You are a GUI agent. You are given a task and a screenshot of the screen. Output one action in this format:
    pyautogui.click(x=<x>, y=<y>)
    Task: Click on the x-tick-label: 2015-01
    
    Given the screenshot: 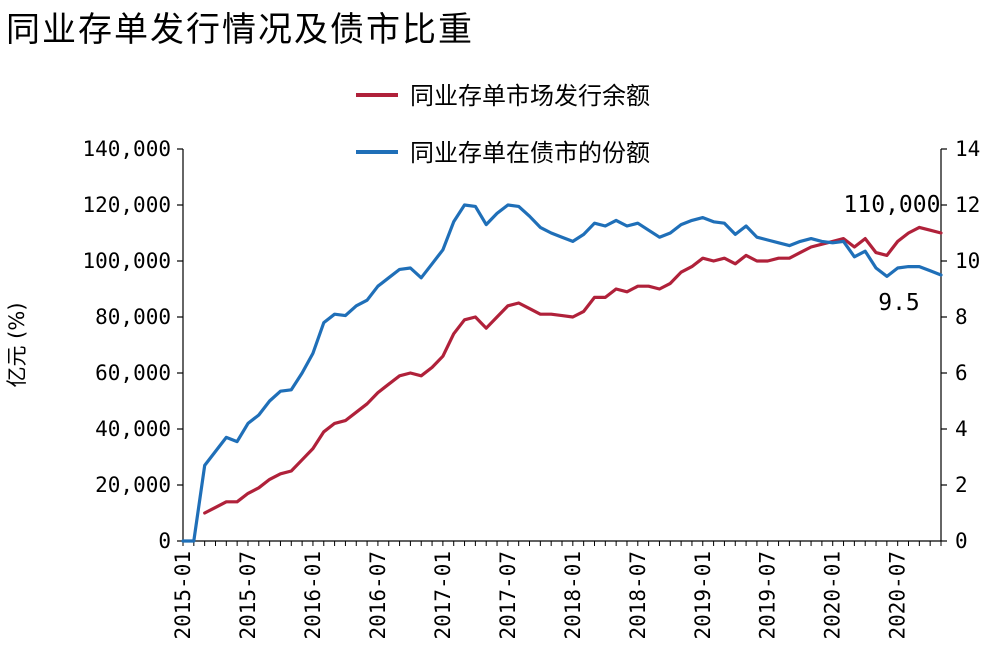 What is the action you would take?
    pyautogui.click(x=183, y=595)
    